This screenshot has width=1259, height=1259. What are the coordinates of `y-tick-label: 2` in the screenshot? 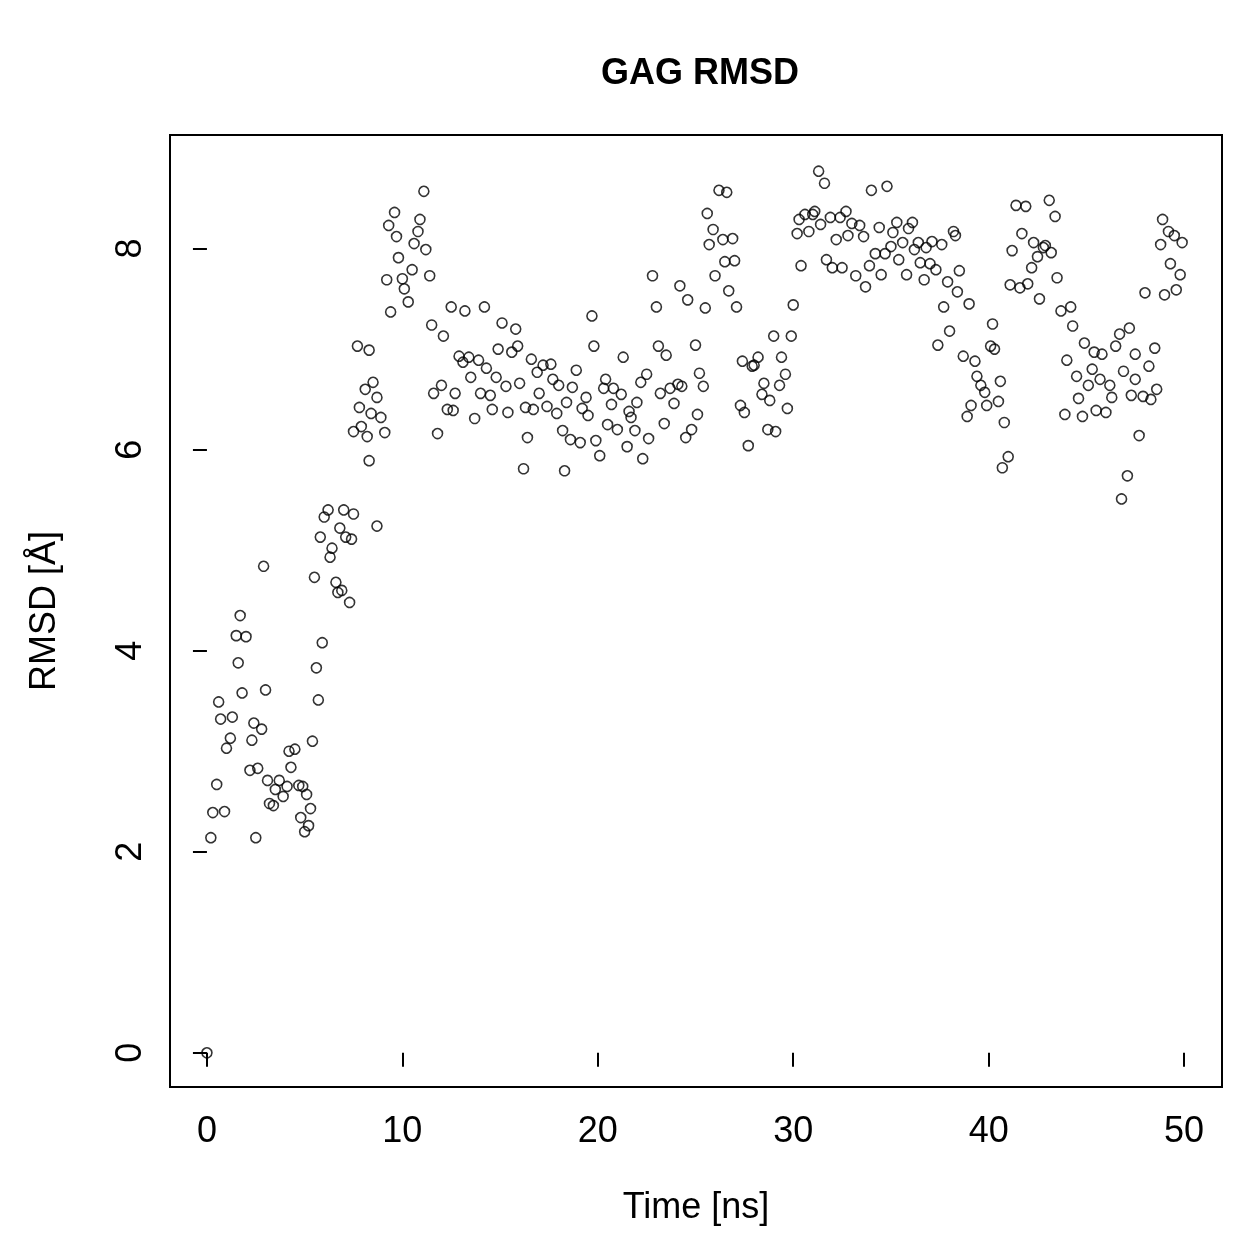 It's located at (128, 851).